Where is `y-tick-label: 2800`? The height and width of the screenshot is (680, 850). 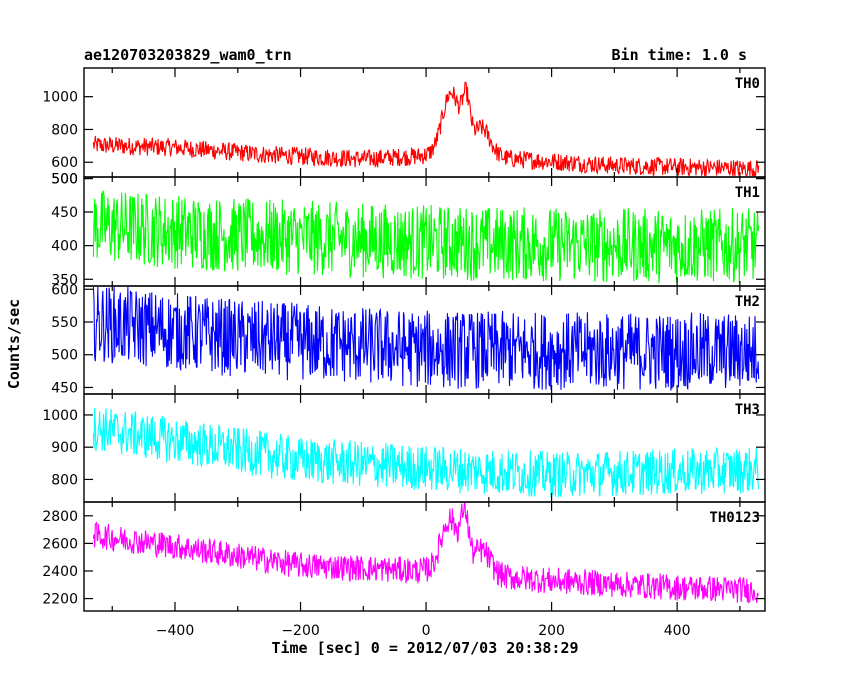
y-tick-label: 2800 is located at coordinates (60, 517).